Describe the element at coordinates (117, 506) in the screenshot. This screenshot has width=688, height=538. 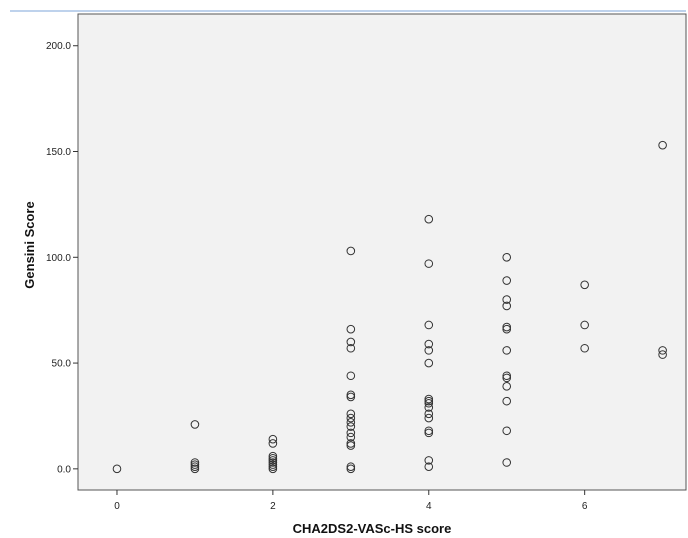
I see `x-tick-label: 0` at that location.